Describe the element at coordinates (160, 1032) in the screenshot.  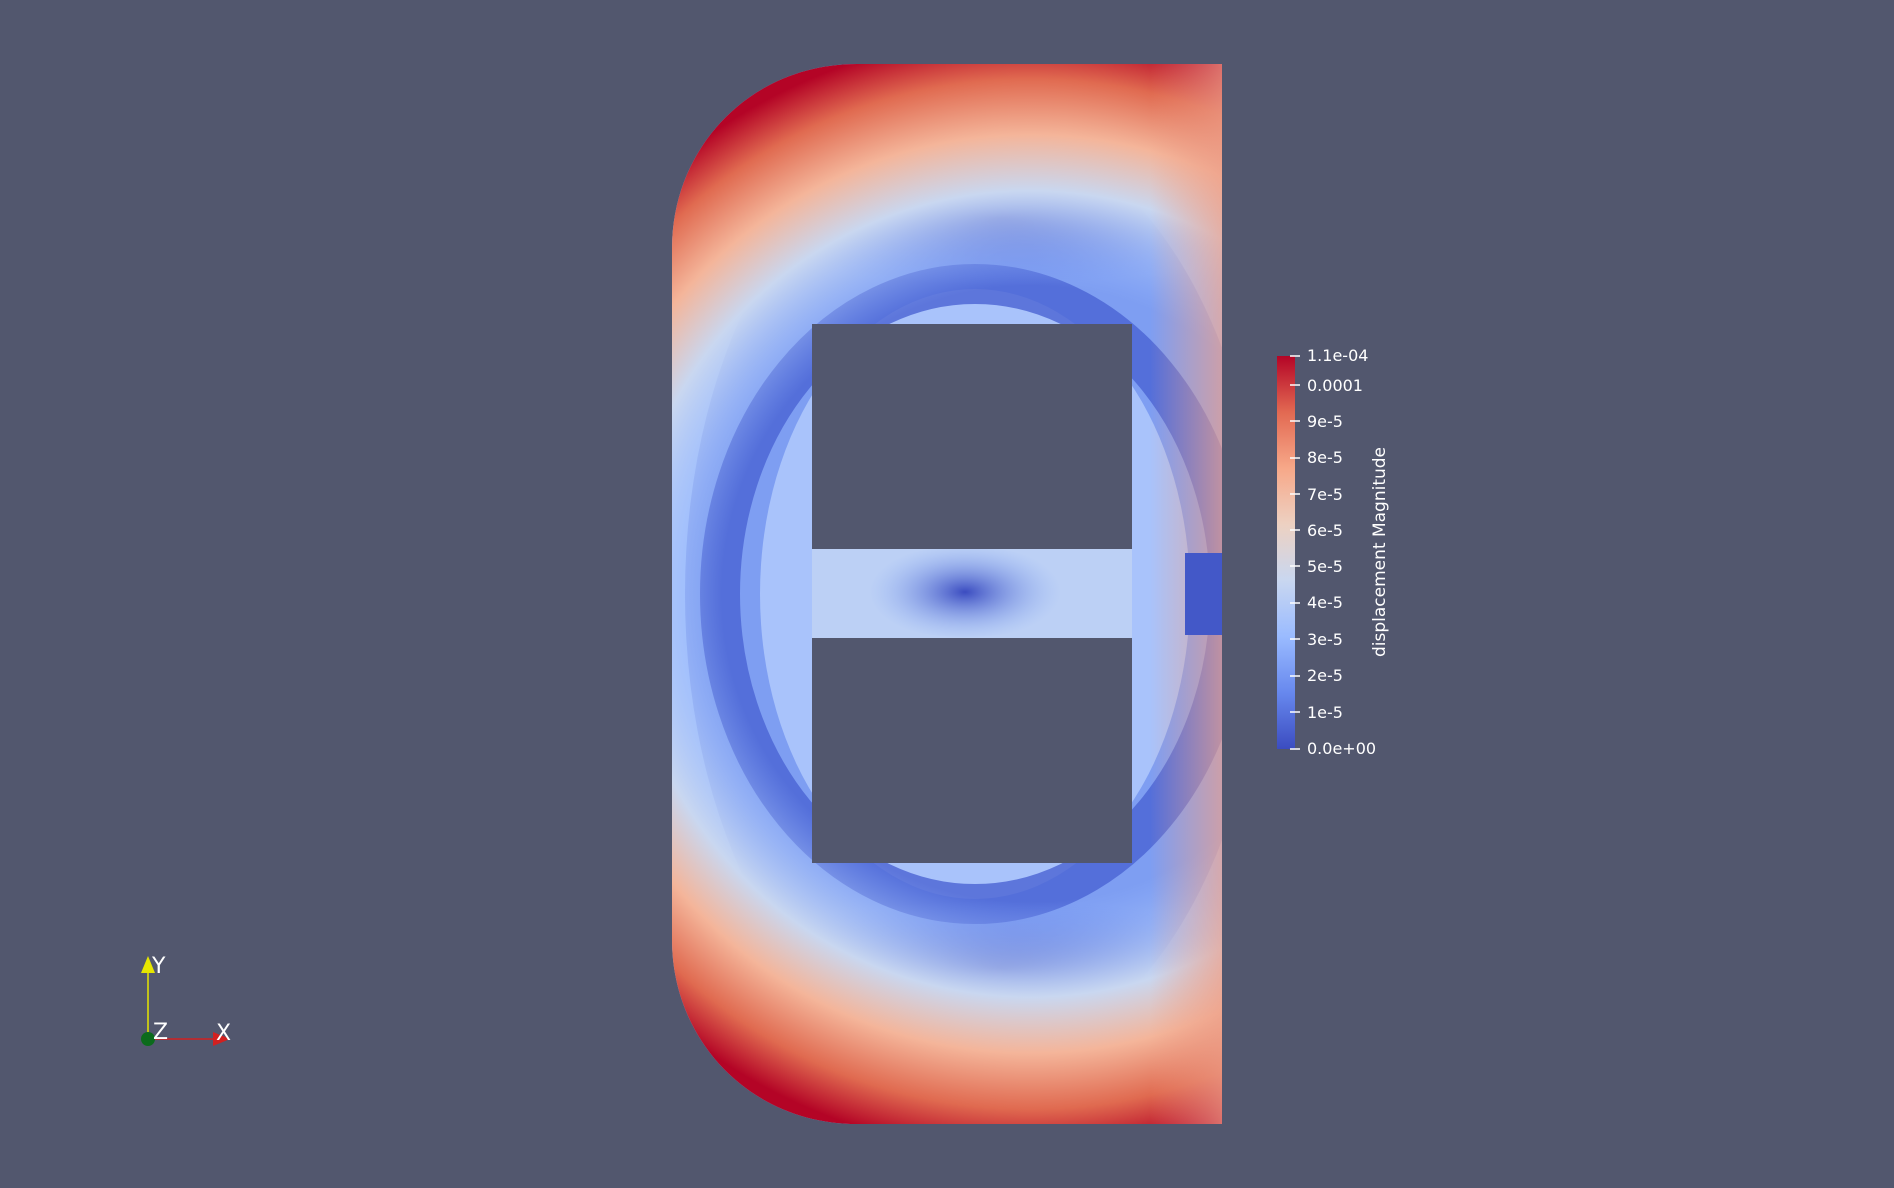
I see `z-axis-label: Z` at that location.